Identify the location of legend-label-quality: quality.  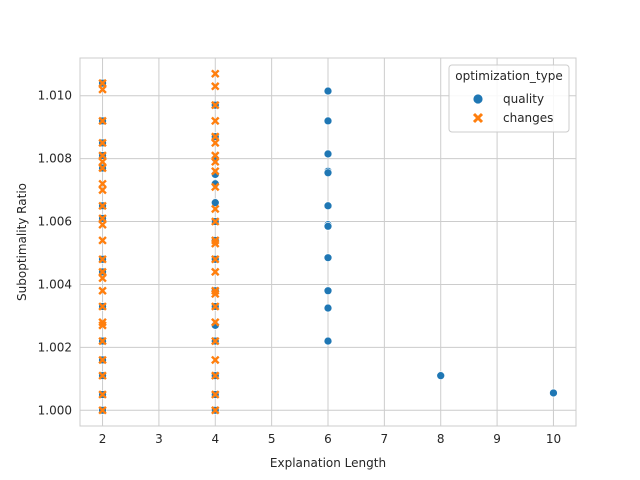
(523, 99).